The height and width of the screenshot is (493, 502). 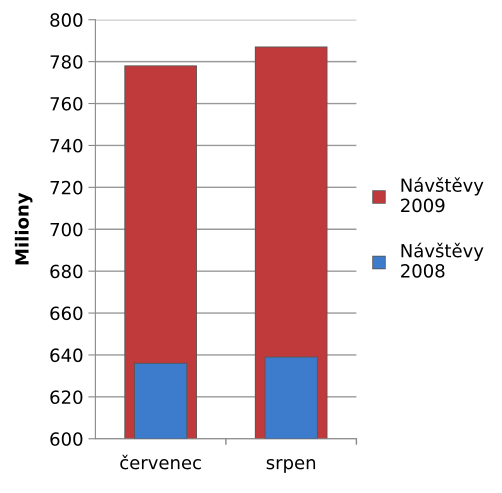 I want to click on y-tick-label: 720, so click(x=66, y=187).